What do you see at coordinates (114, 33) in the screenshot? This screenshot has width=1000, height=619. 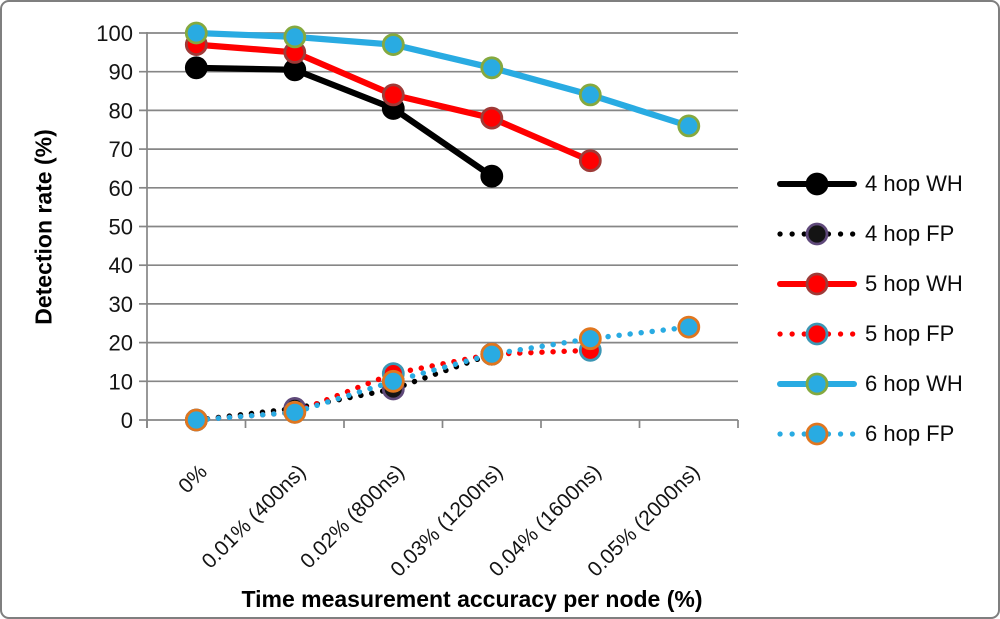 I see `y-tick-label: 100` at bounding box center [114, 33].